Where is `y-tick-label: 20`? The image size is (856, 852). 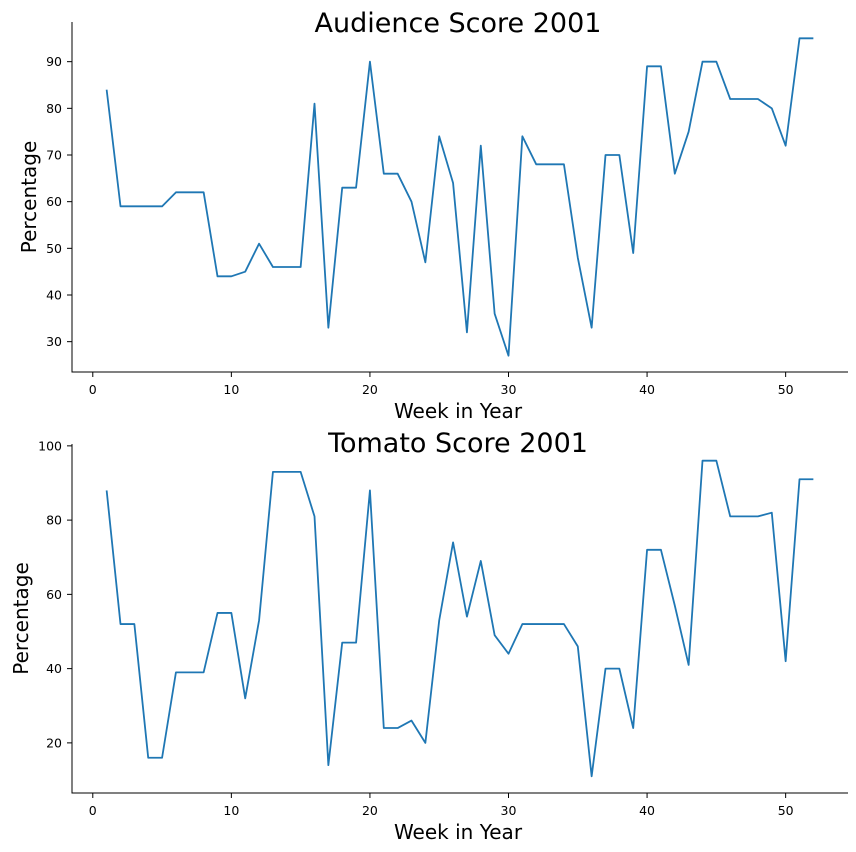
y-tick-label: 20 is located at coordinates (54, 742).